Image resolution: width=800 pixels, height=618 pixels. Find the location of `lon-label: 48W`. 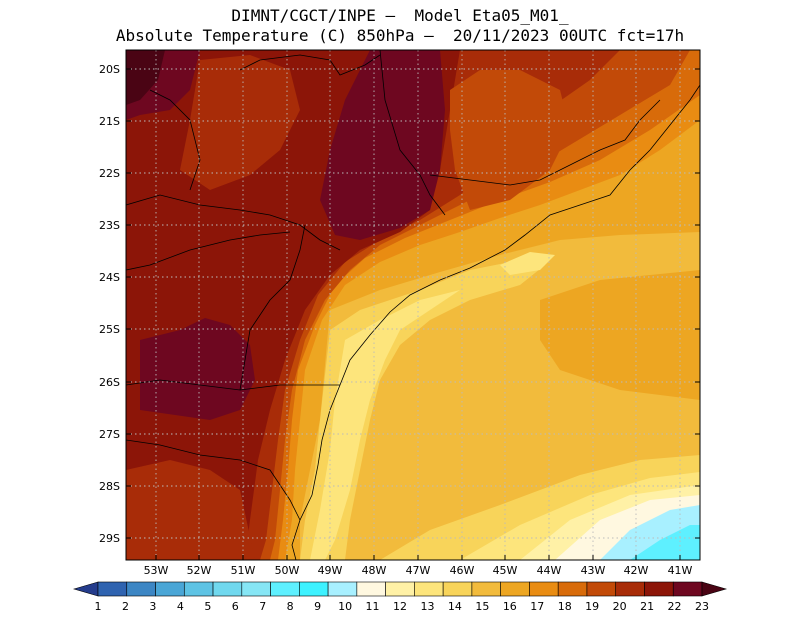

lon-label: 48W is located at coordinates (374, 570).